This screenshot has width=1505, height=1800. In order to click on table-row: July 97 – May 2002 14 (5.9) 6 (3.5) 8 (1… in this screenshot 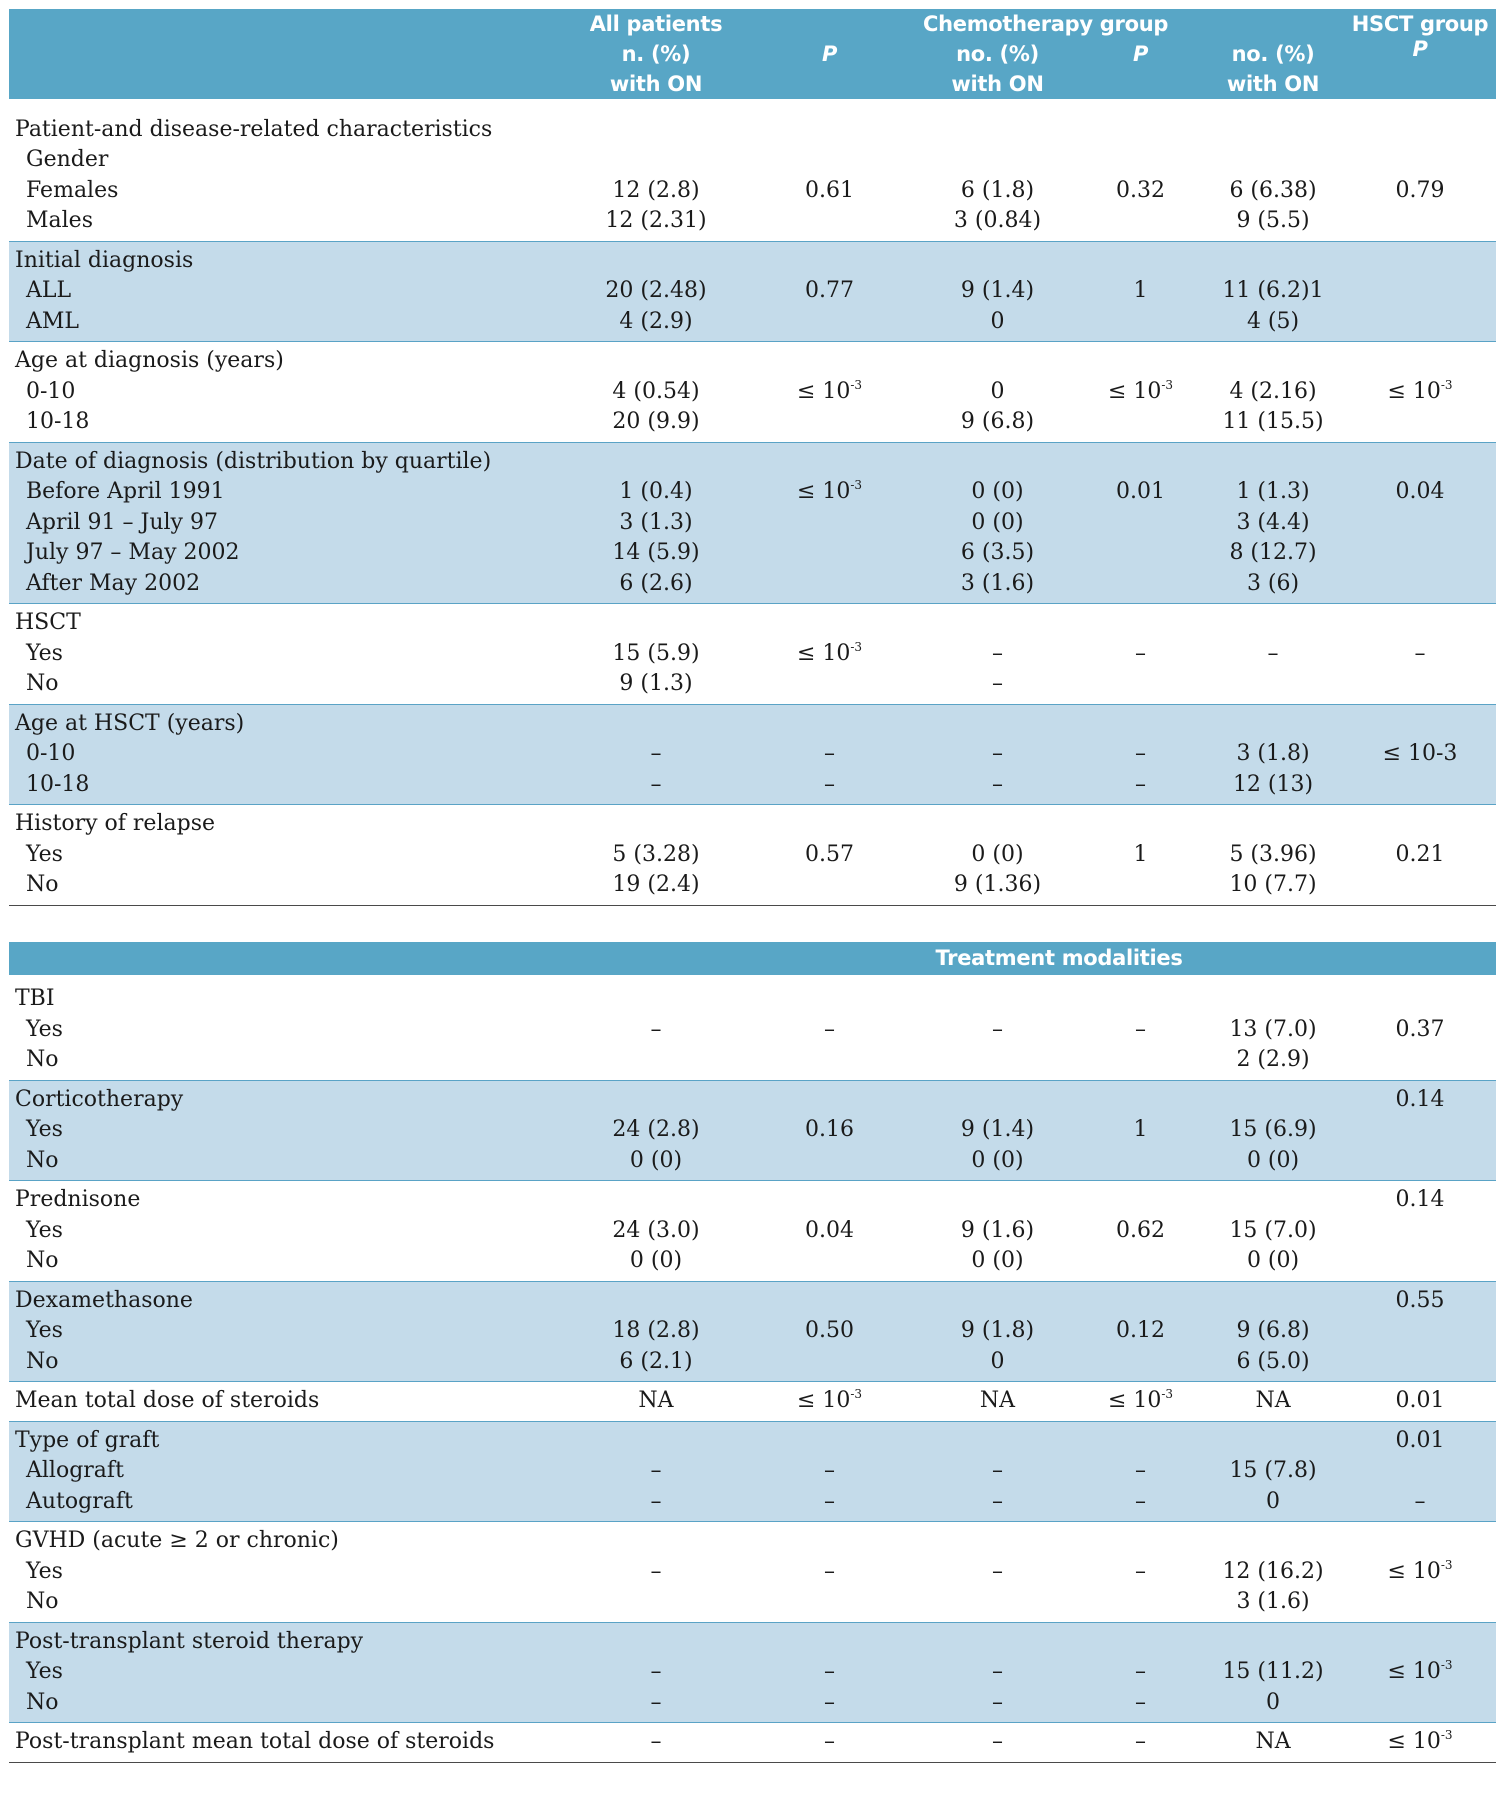, I will do `click(753, 553)`.